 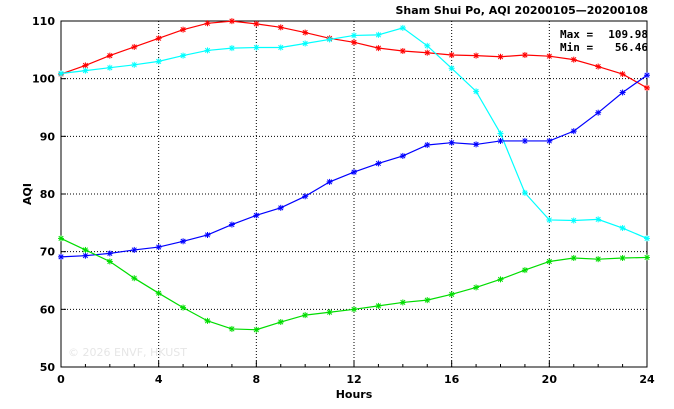 I want to click on y-tick-label: 80, so click(x=48, y=194).